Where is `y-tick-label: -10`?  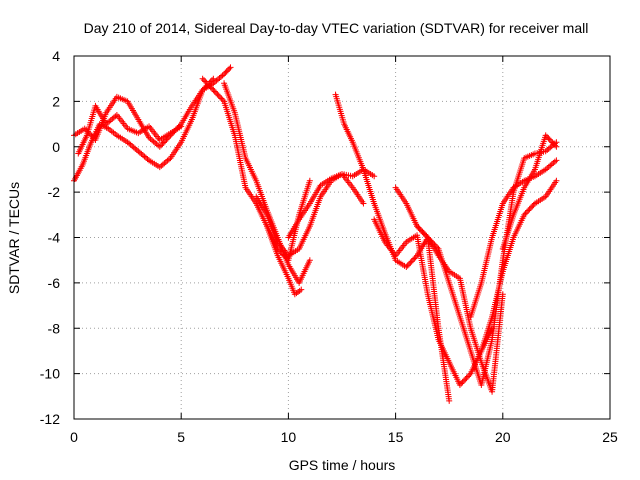 y-tick-label: -10 is located at coordinates (50, 374).